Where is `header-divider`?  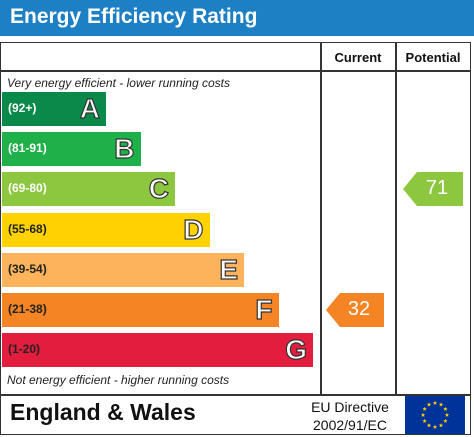 header-divider is located at coordinates (235, 71).